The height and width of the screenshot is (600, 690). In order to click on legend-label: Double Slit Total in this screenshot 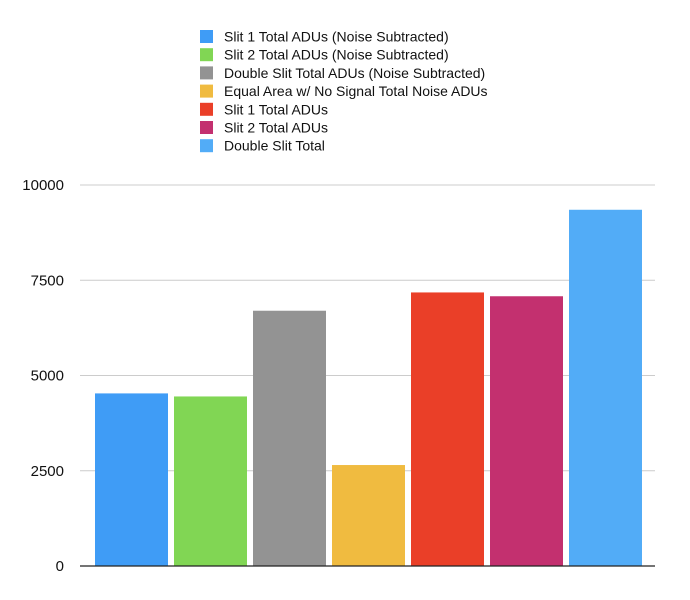, I will do `click(274, 146)`.